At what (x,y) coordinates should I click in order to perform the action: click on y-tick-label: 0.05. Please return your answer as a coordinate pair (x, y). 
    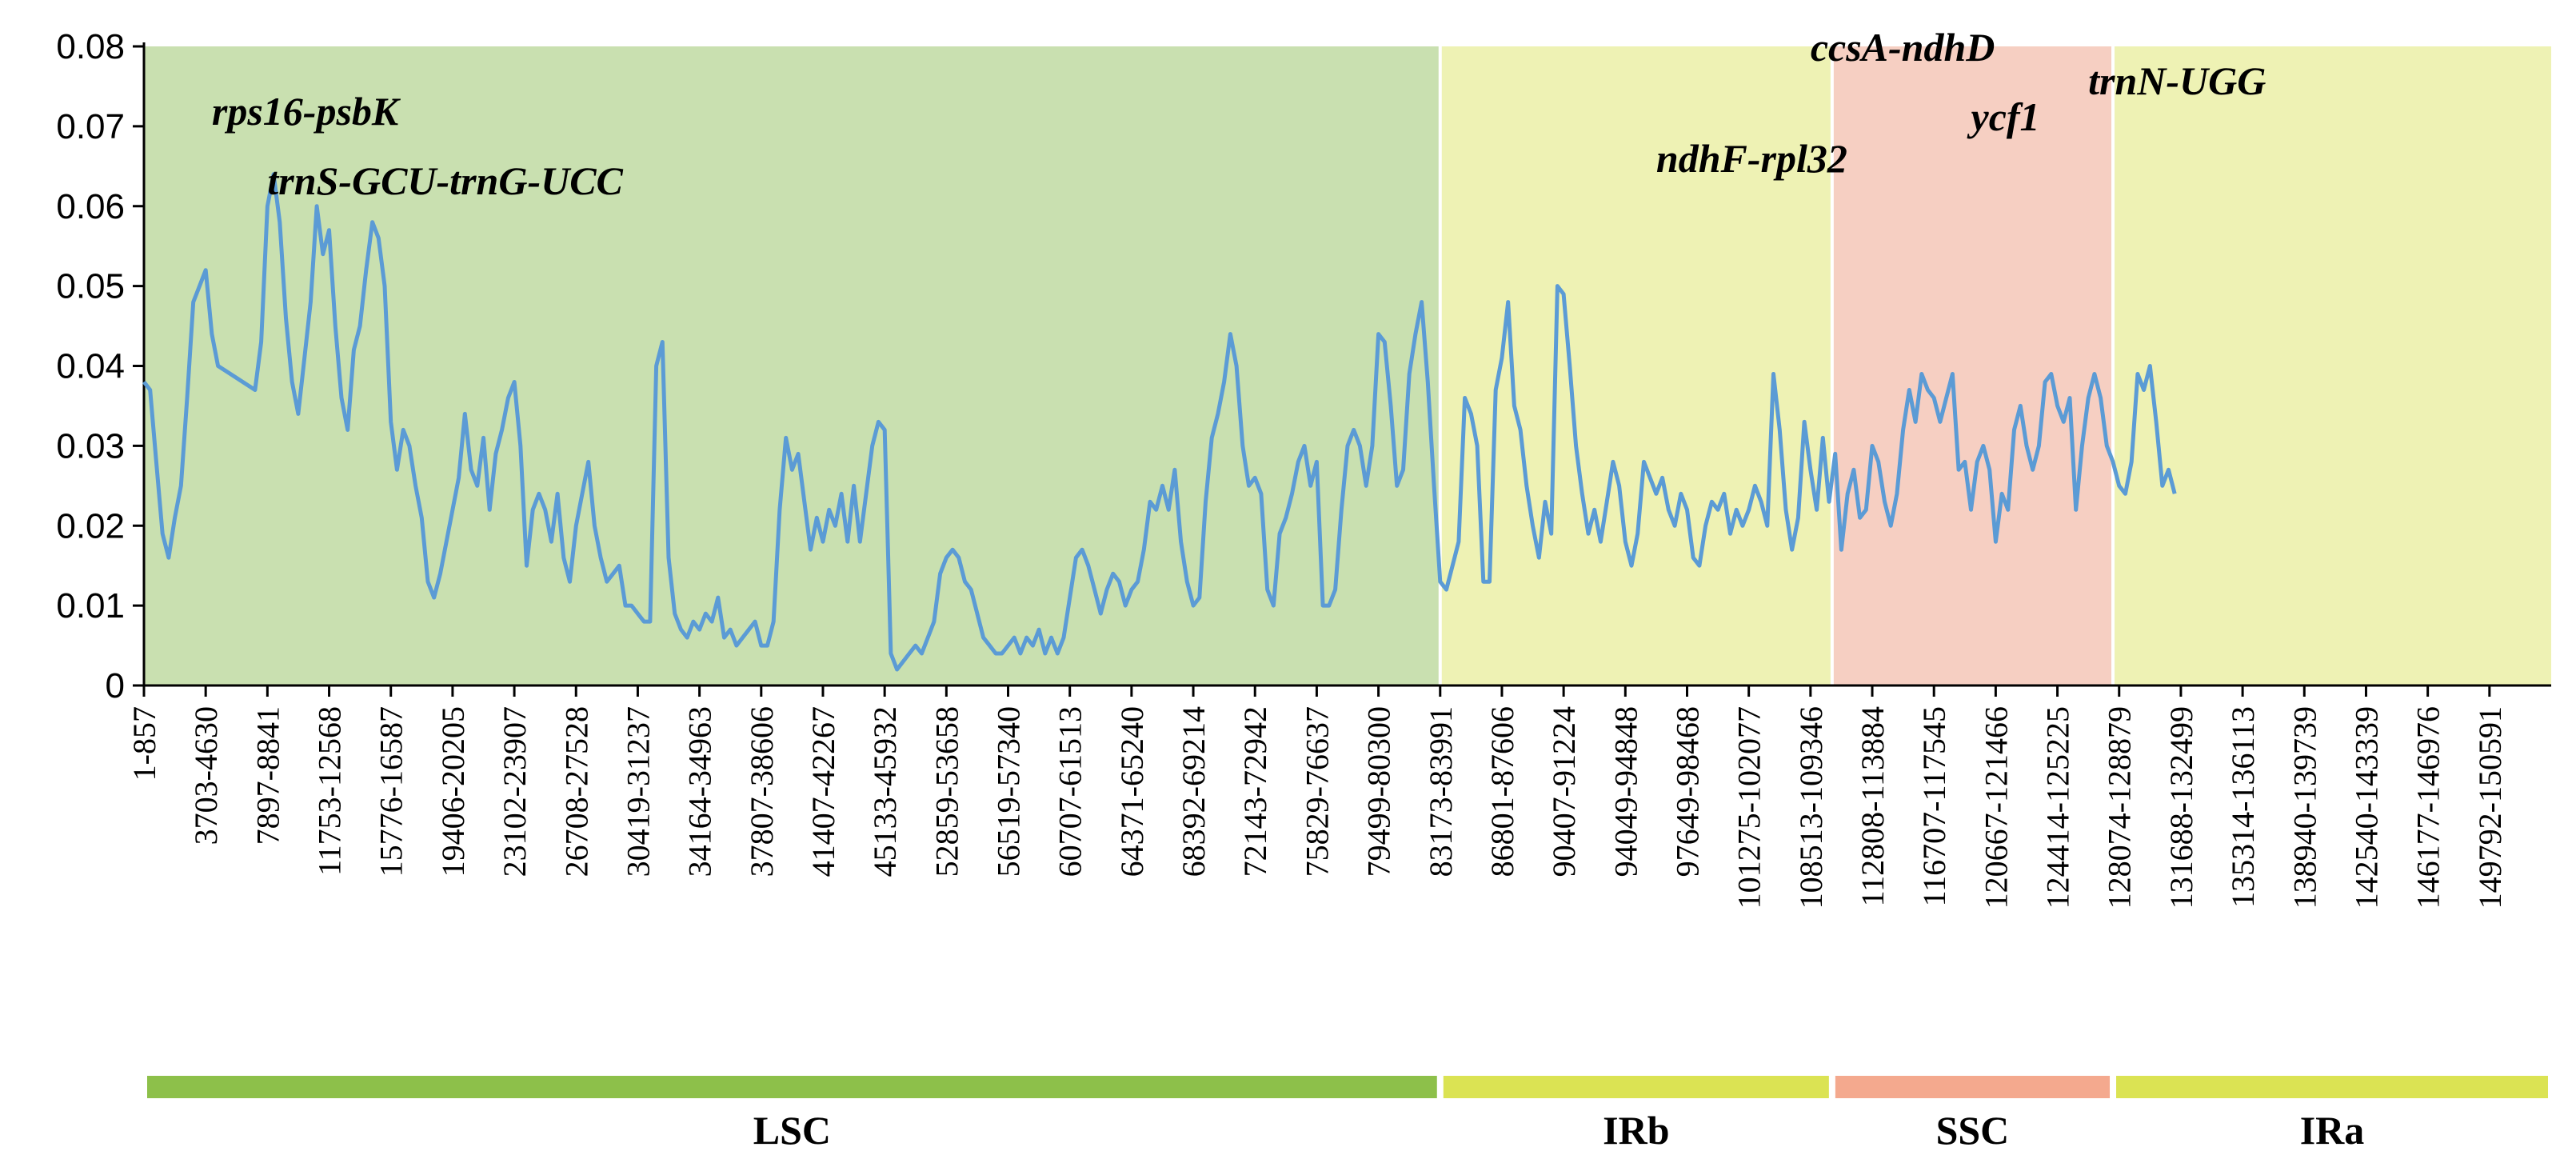
    Looking at the image, I should click on (90, 286).